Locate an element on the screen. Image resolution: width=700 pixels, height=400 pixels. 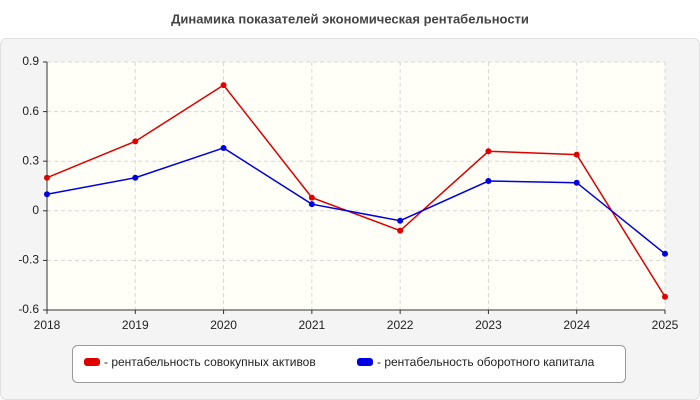
y-tick-label: -0.6 is located at coordinates (28, 309).